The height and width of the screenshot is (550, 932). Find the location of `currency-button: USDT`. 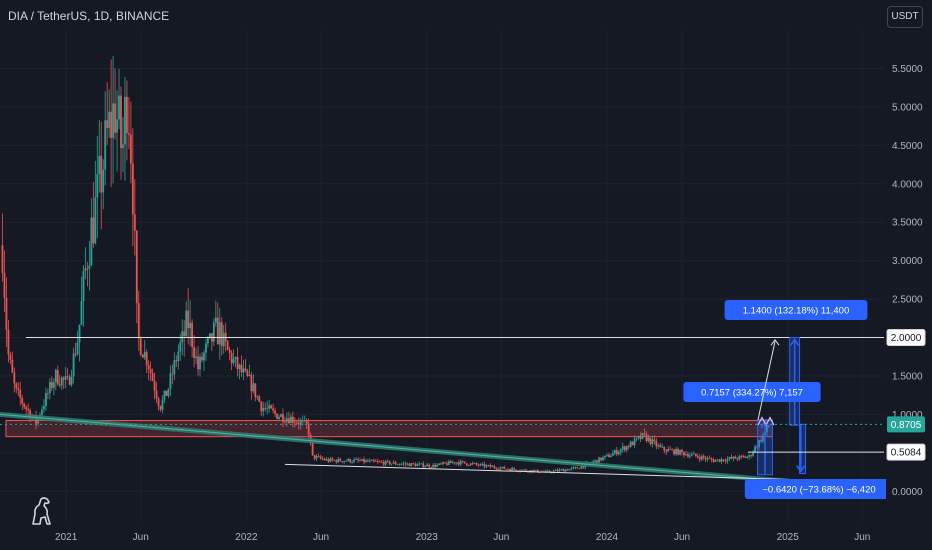

currency-button: USDT is located at coordinates (905, 17).